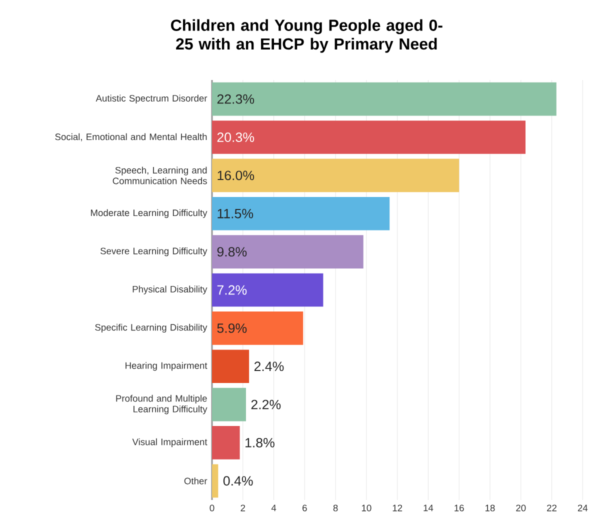 This screenshot has width=604, height=524. Describe the element at coordinates (304, 508) in the screenshot. I see `x-tick-label: 6` at that location.